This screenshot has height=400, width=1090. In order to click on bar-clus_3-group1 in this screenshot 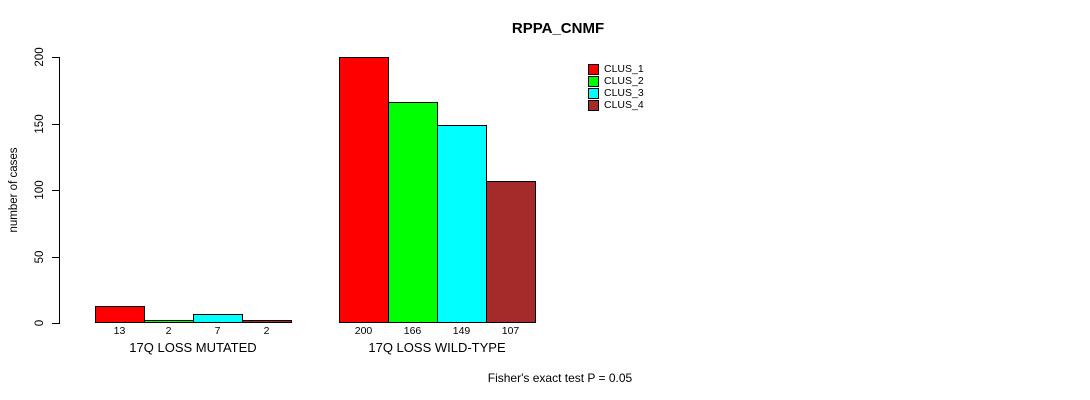, I will do `click(218, 318)`.